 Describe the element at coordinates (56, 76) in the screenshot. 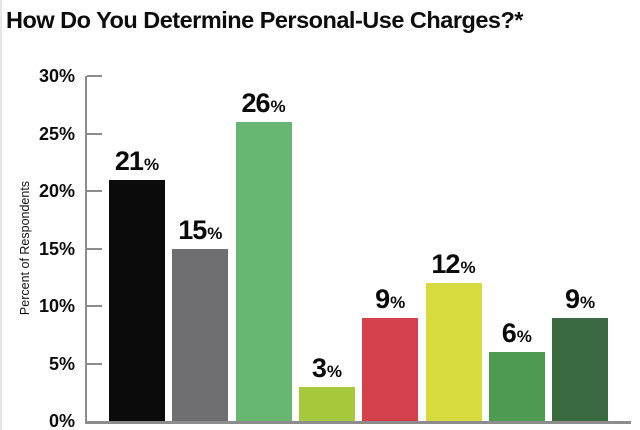

I see `y-tick-label: 30%` at that location.